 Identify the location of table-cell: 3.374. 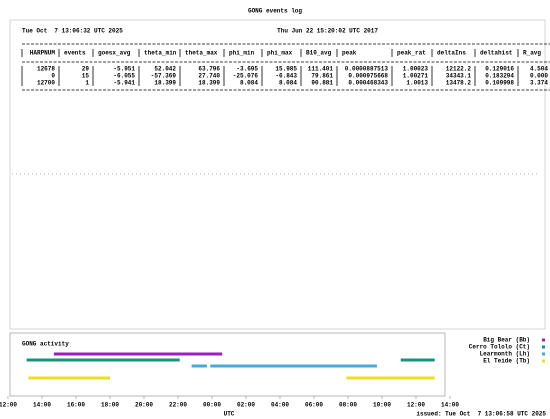
(539, 83).